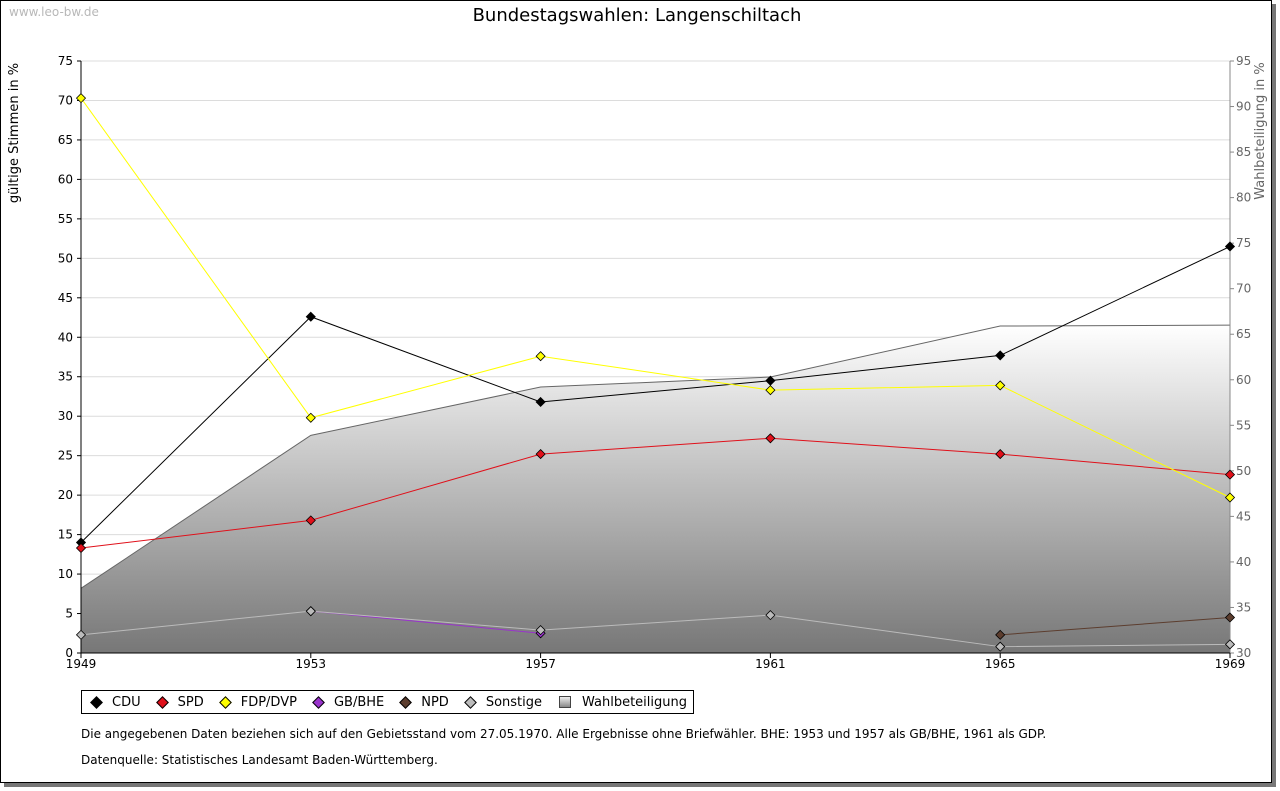 The width and height of the screenshot is (1280, 791). What do you see at coordinates (1000, 664) in the screenshot?
I see `x-tick-label: 1965` at bounding box center [1000, 664].